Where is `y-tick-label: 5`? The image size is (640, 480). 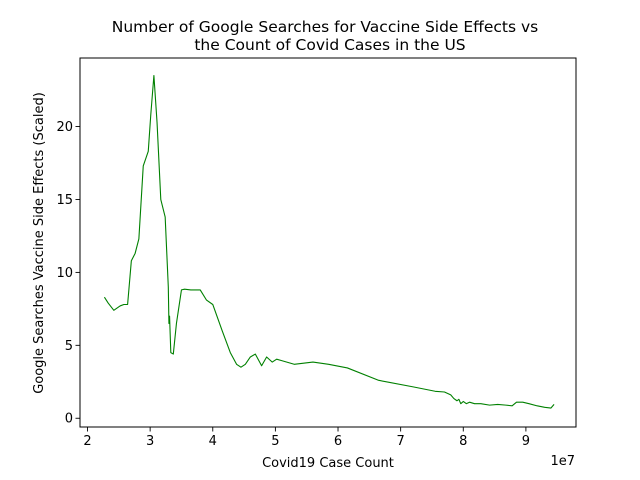 y-tick-label: 5 is located at coordinates (69, 346).